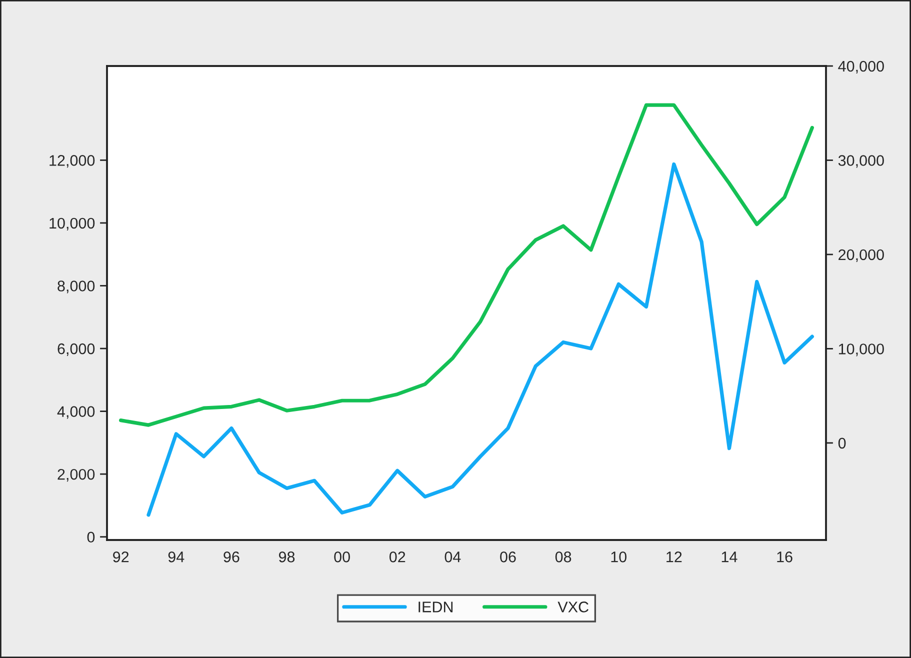 The image size is (911, 658). Describe the element at coordinates (286, 557) in the screenshot. I see `x-tick-label: 98` at that location.